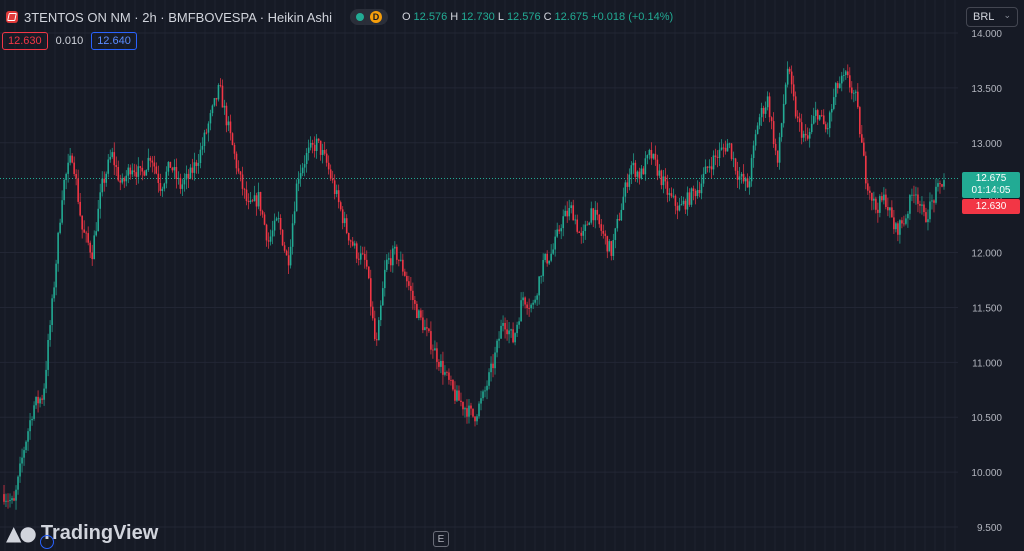  Describe the element at coordinates (992, 17) in the screenshot. I see `currency-selector: BRL ⌄` at that location.